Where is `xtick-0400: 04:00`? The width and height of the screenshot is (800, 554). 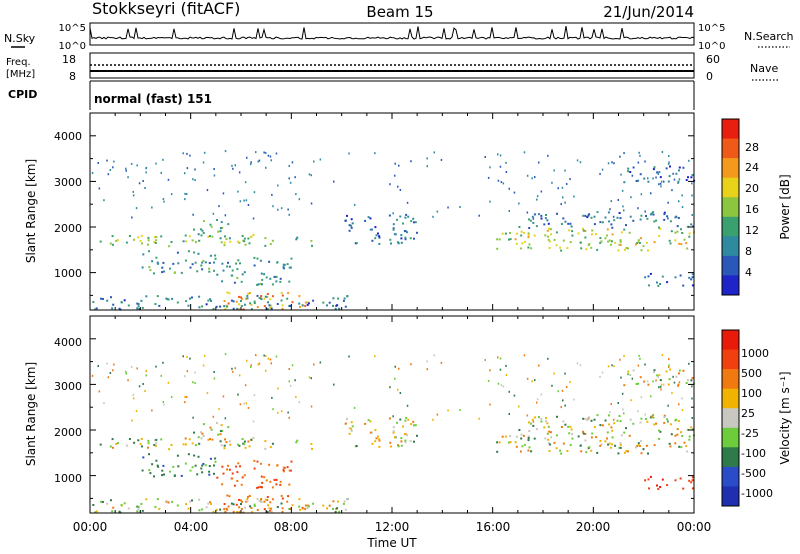
xtick-0400: 04:00 is located at coordinates (191, 527).